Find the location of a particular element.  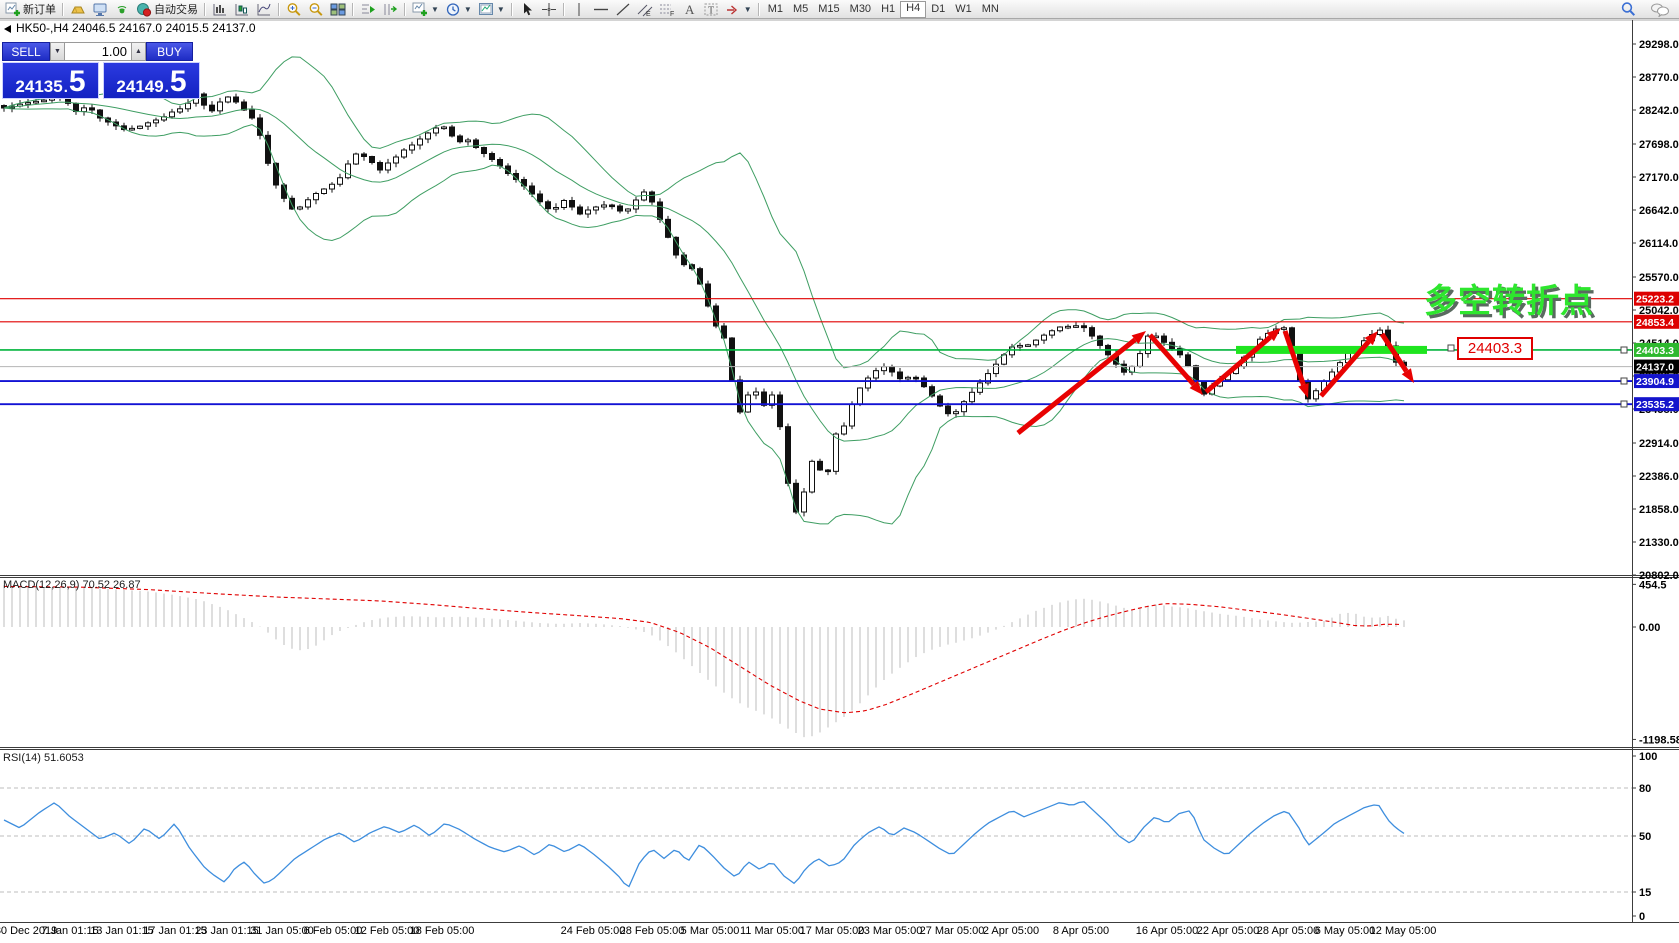

new-order-button-label: 新订单 is located at coordinates (39, 10).